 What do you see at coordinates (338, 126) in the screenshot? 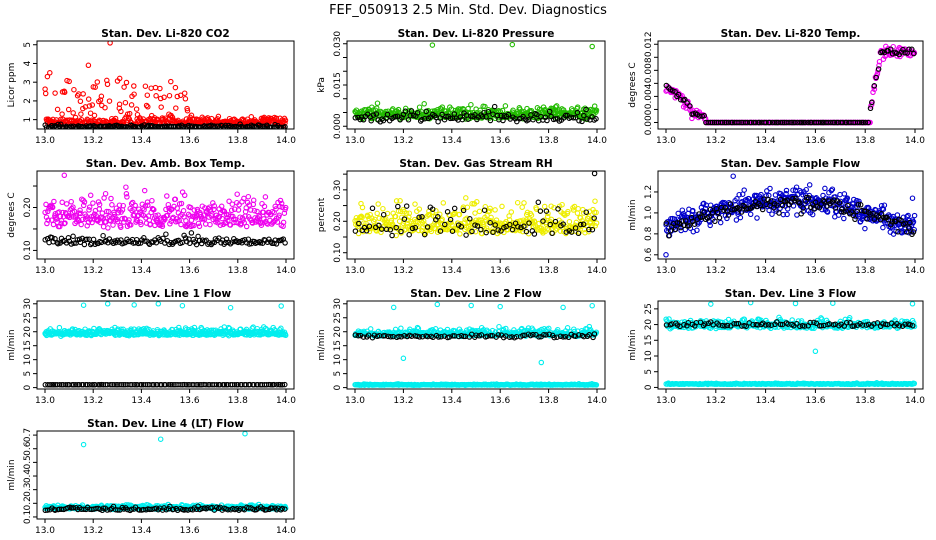
I see `y-tick-label: 0.000` at bounding box center [338, 126].